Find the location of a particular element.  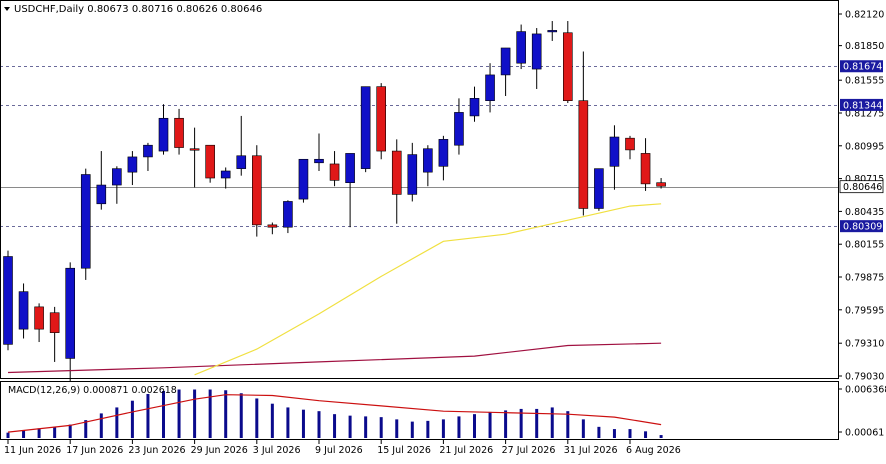

price-axis-label: 0.81275 is located at coordinates (864, 113).